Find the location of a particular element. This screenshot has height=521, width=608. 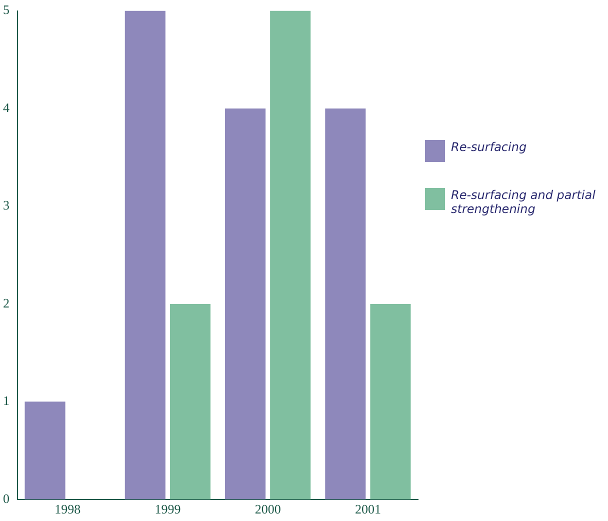

x-tick-label: 1999 is located at coordinates (167, 509).